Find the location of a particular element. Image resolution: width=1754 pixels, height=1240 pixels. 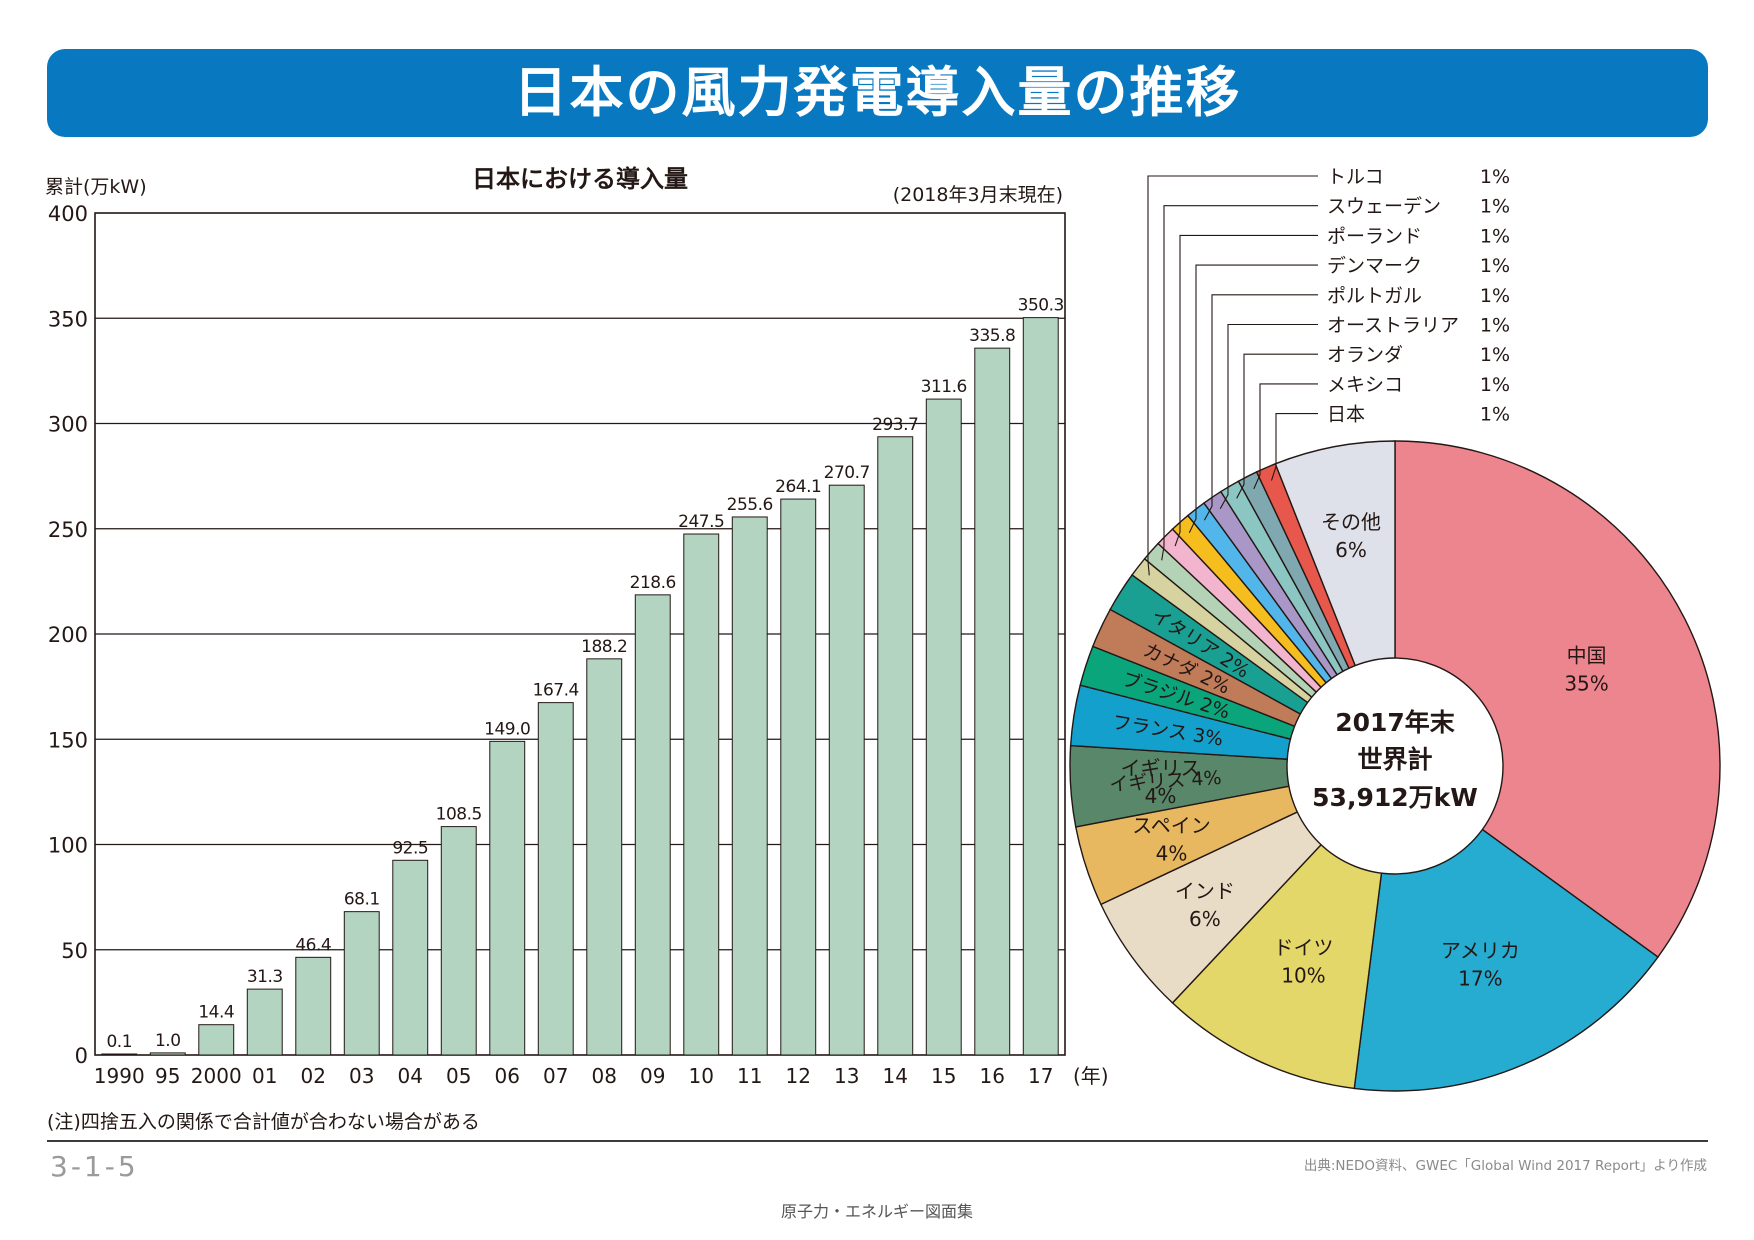

x-tick-label: 95 is located at coordinates (167, 1076).